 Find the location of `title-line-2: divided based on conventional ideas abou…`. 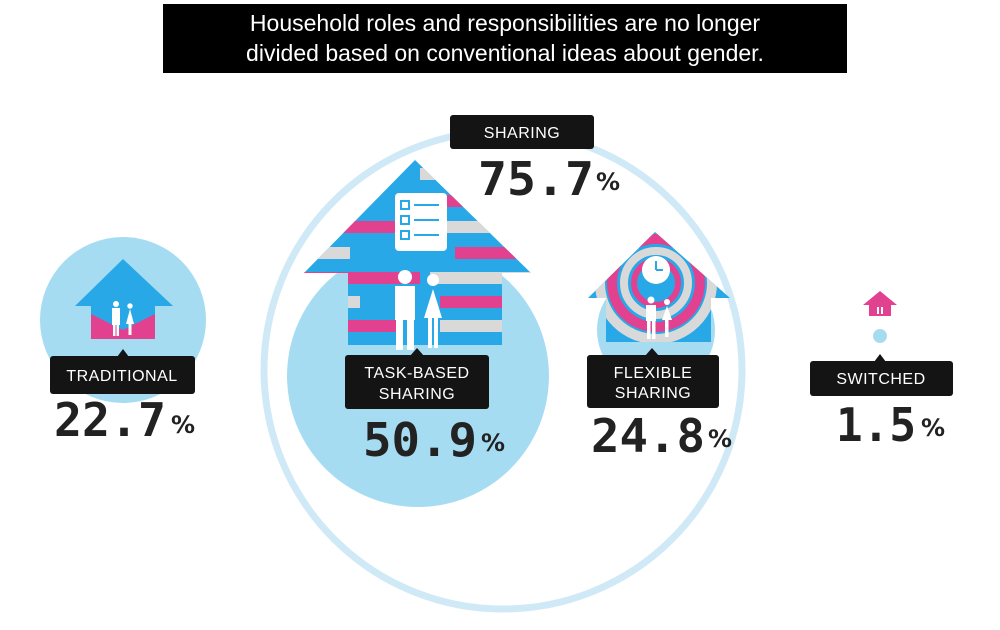

title-line-2: divided based on conventional ideas abou… is located at coordinates (505, 53).